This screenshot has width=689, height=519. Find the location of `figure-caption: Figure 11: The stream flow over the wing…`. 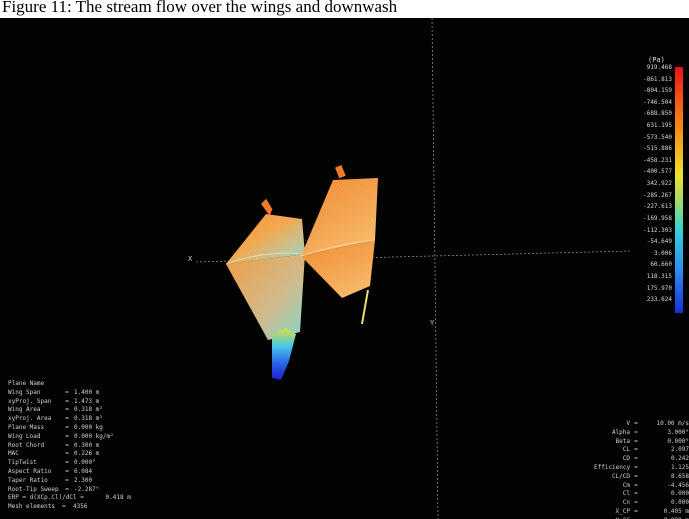

figure-caption: Figure 11: The stream flow over the wing… is located at coordinates (344, 9).